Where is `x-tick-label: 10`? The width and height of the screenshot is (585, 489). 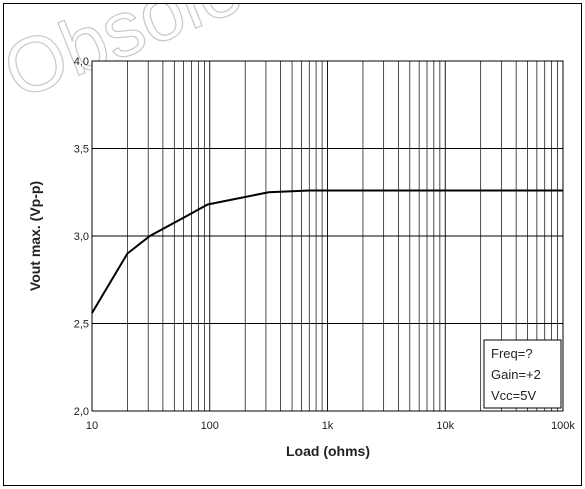 x-tick-label: 10 is located at coordinates (92, 426).